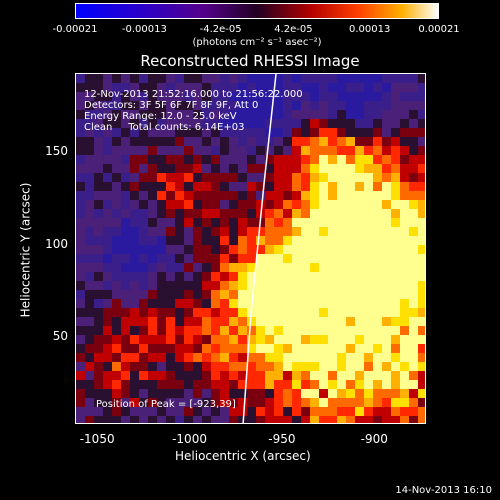  What do you see at coordinates (374, 439) in the screenshot?
I see `x-tick-label: -900` at bounding box center [374, 439].